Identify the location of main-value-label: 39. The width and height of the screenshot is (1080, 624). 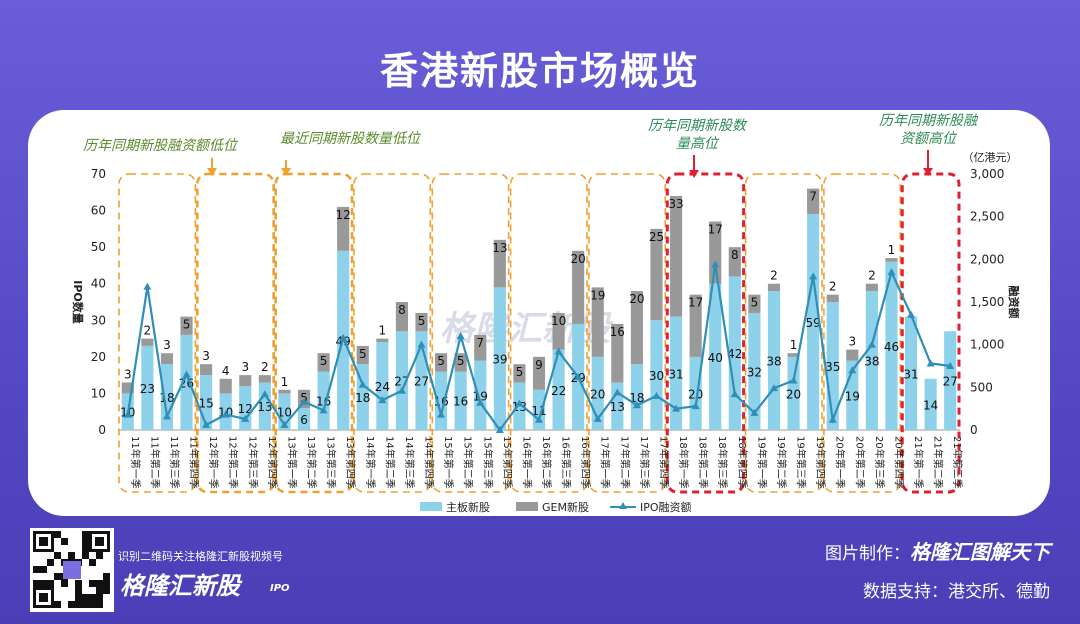
(499, 360).